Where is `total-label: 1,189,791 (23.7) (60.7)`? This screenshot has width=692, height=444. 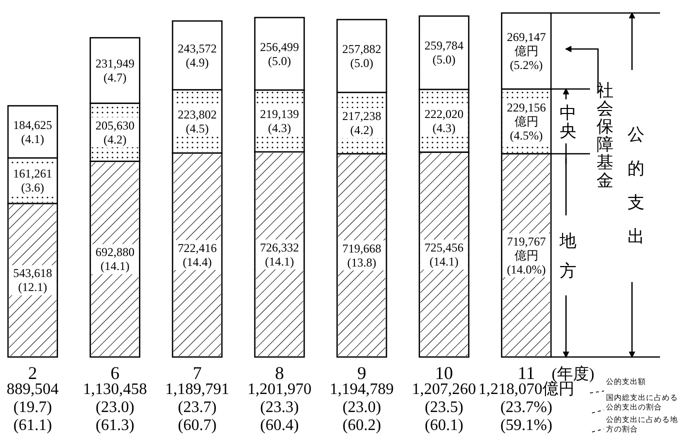 total-label: 1,189,791 (23.7) (60.7) is located at coordinates (197, 407).